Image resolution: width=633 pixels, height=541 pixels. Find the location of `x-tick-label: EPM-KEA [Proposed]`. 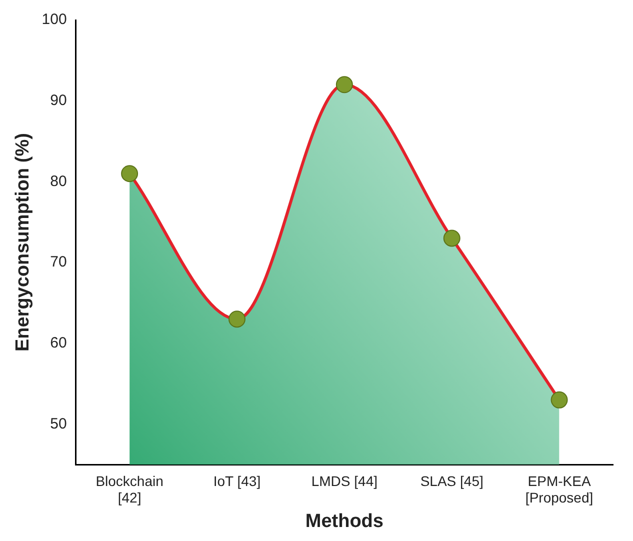

x-tick-label: EPM-KEA [Proposed] is located at coordinates (559, 489).